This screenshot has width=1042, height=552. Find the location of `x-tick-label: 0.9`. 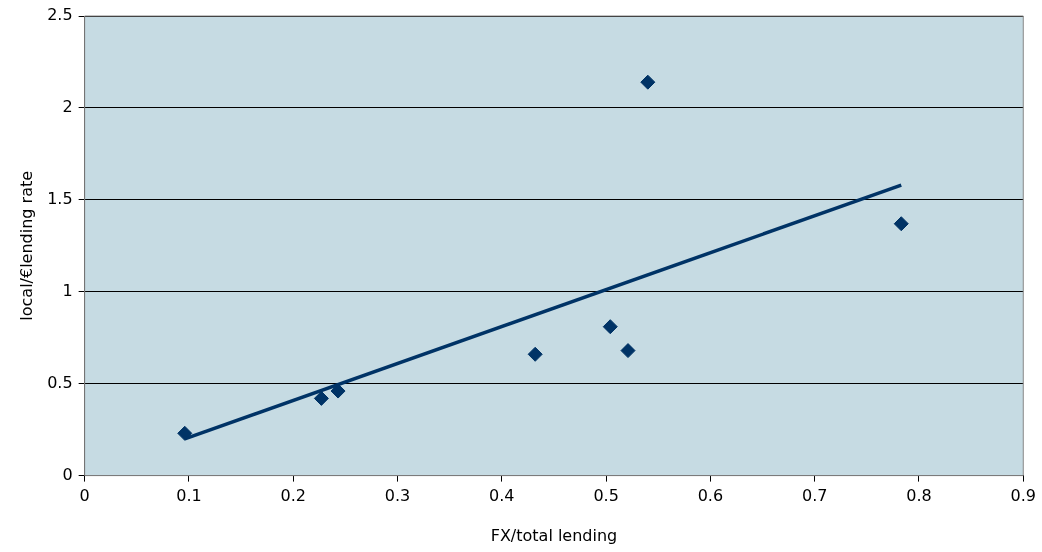

x-tick-label: 0.9 is located at coordinates (1023, 496).